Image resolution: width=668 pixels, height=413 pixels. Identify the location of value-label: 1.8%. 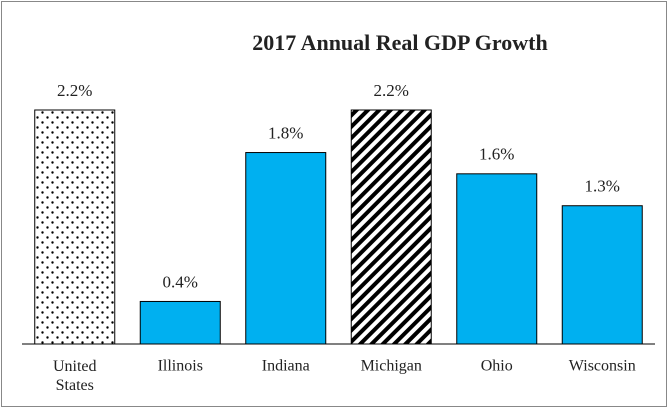
(285, 132).